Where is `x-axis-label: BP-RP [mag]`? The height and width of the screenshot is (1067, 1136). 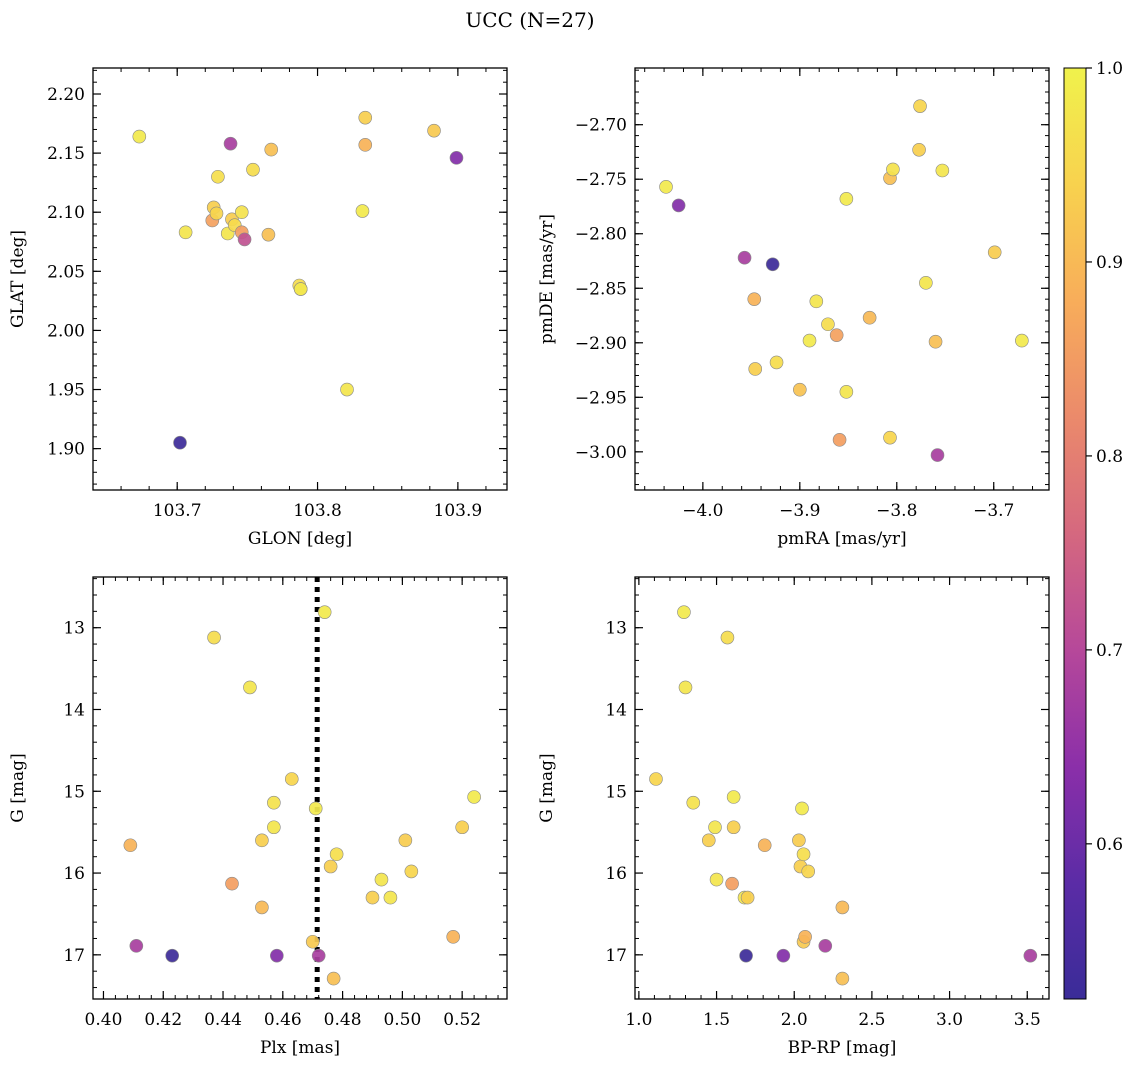 x-axis-label: BP-RP [mag] is located at coordinates (842, 1048).